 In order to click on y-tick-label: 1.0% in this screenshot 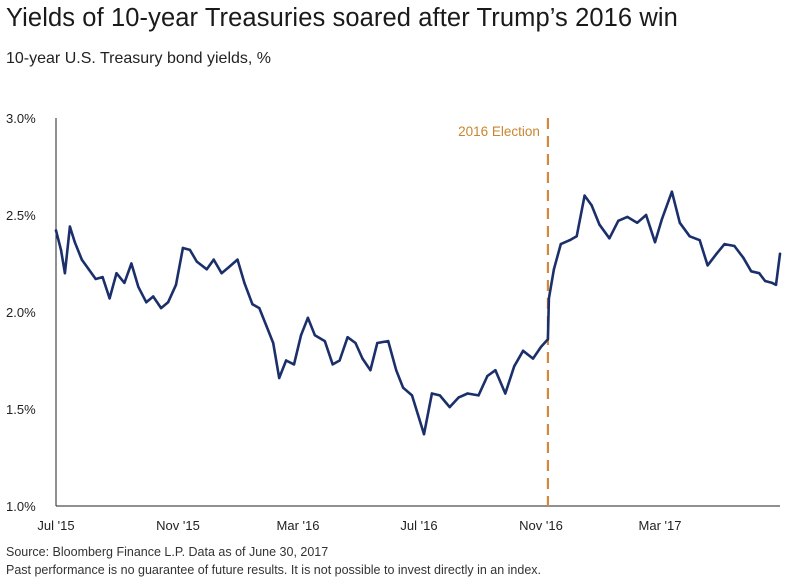, I will do `click(21, 506)`.